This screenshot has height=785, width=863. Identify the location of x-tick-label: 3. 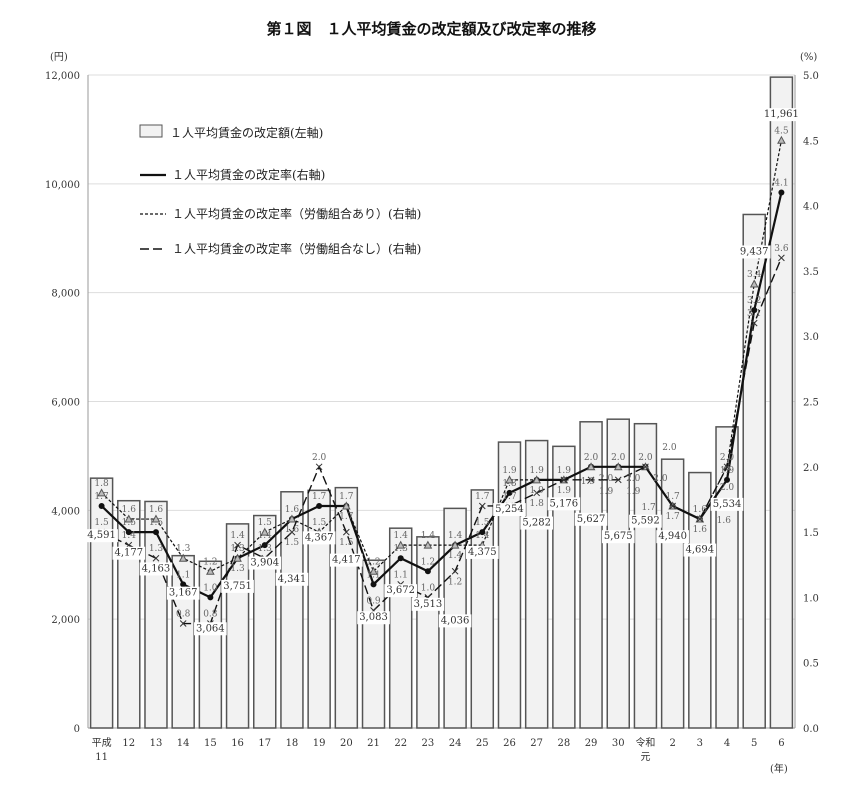
(700, 743).